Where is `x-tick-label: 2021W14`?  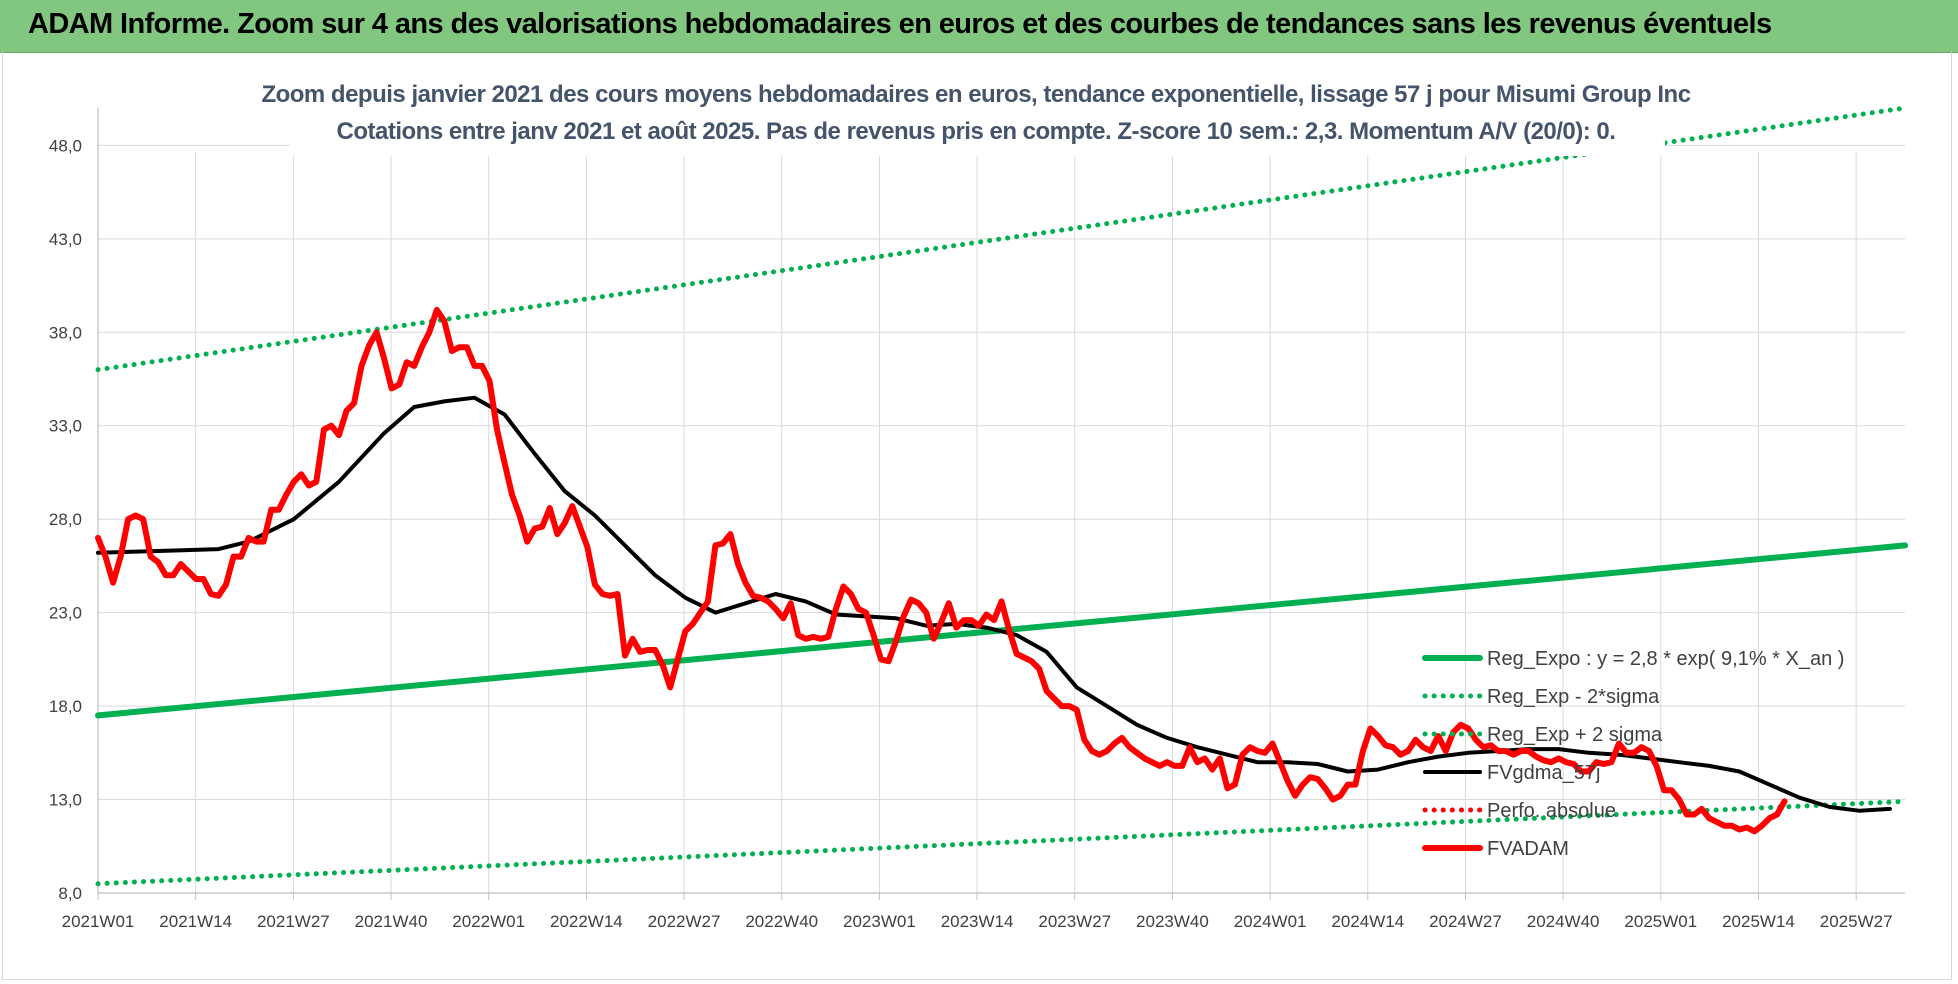 x-tick-label: 2021W14 is located at coordinates (195, 921).